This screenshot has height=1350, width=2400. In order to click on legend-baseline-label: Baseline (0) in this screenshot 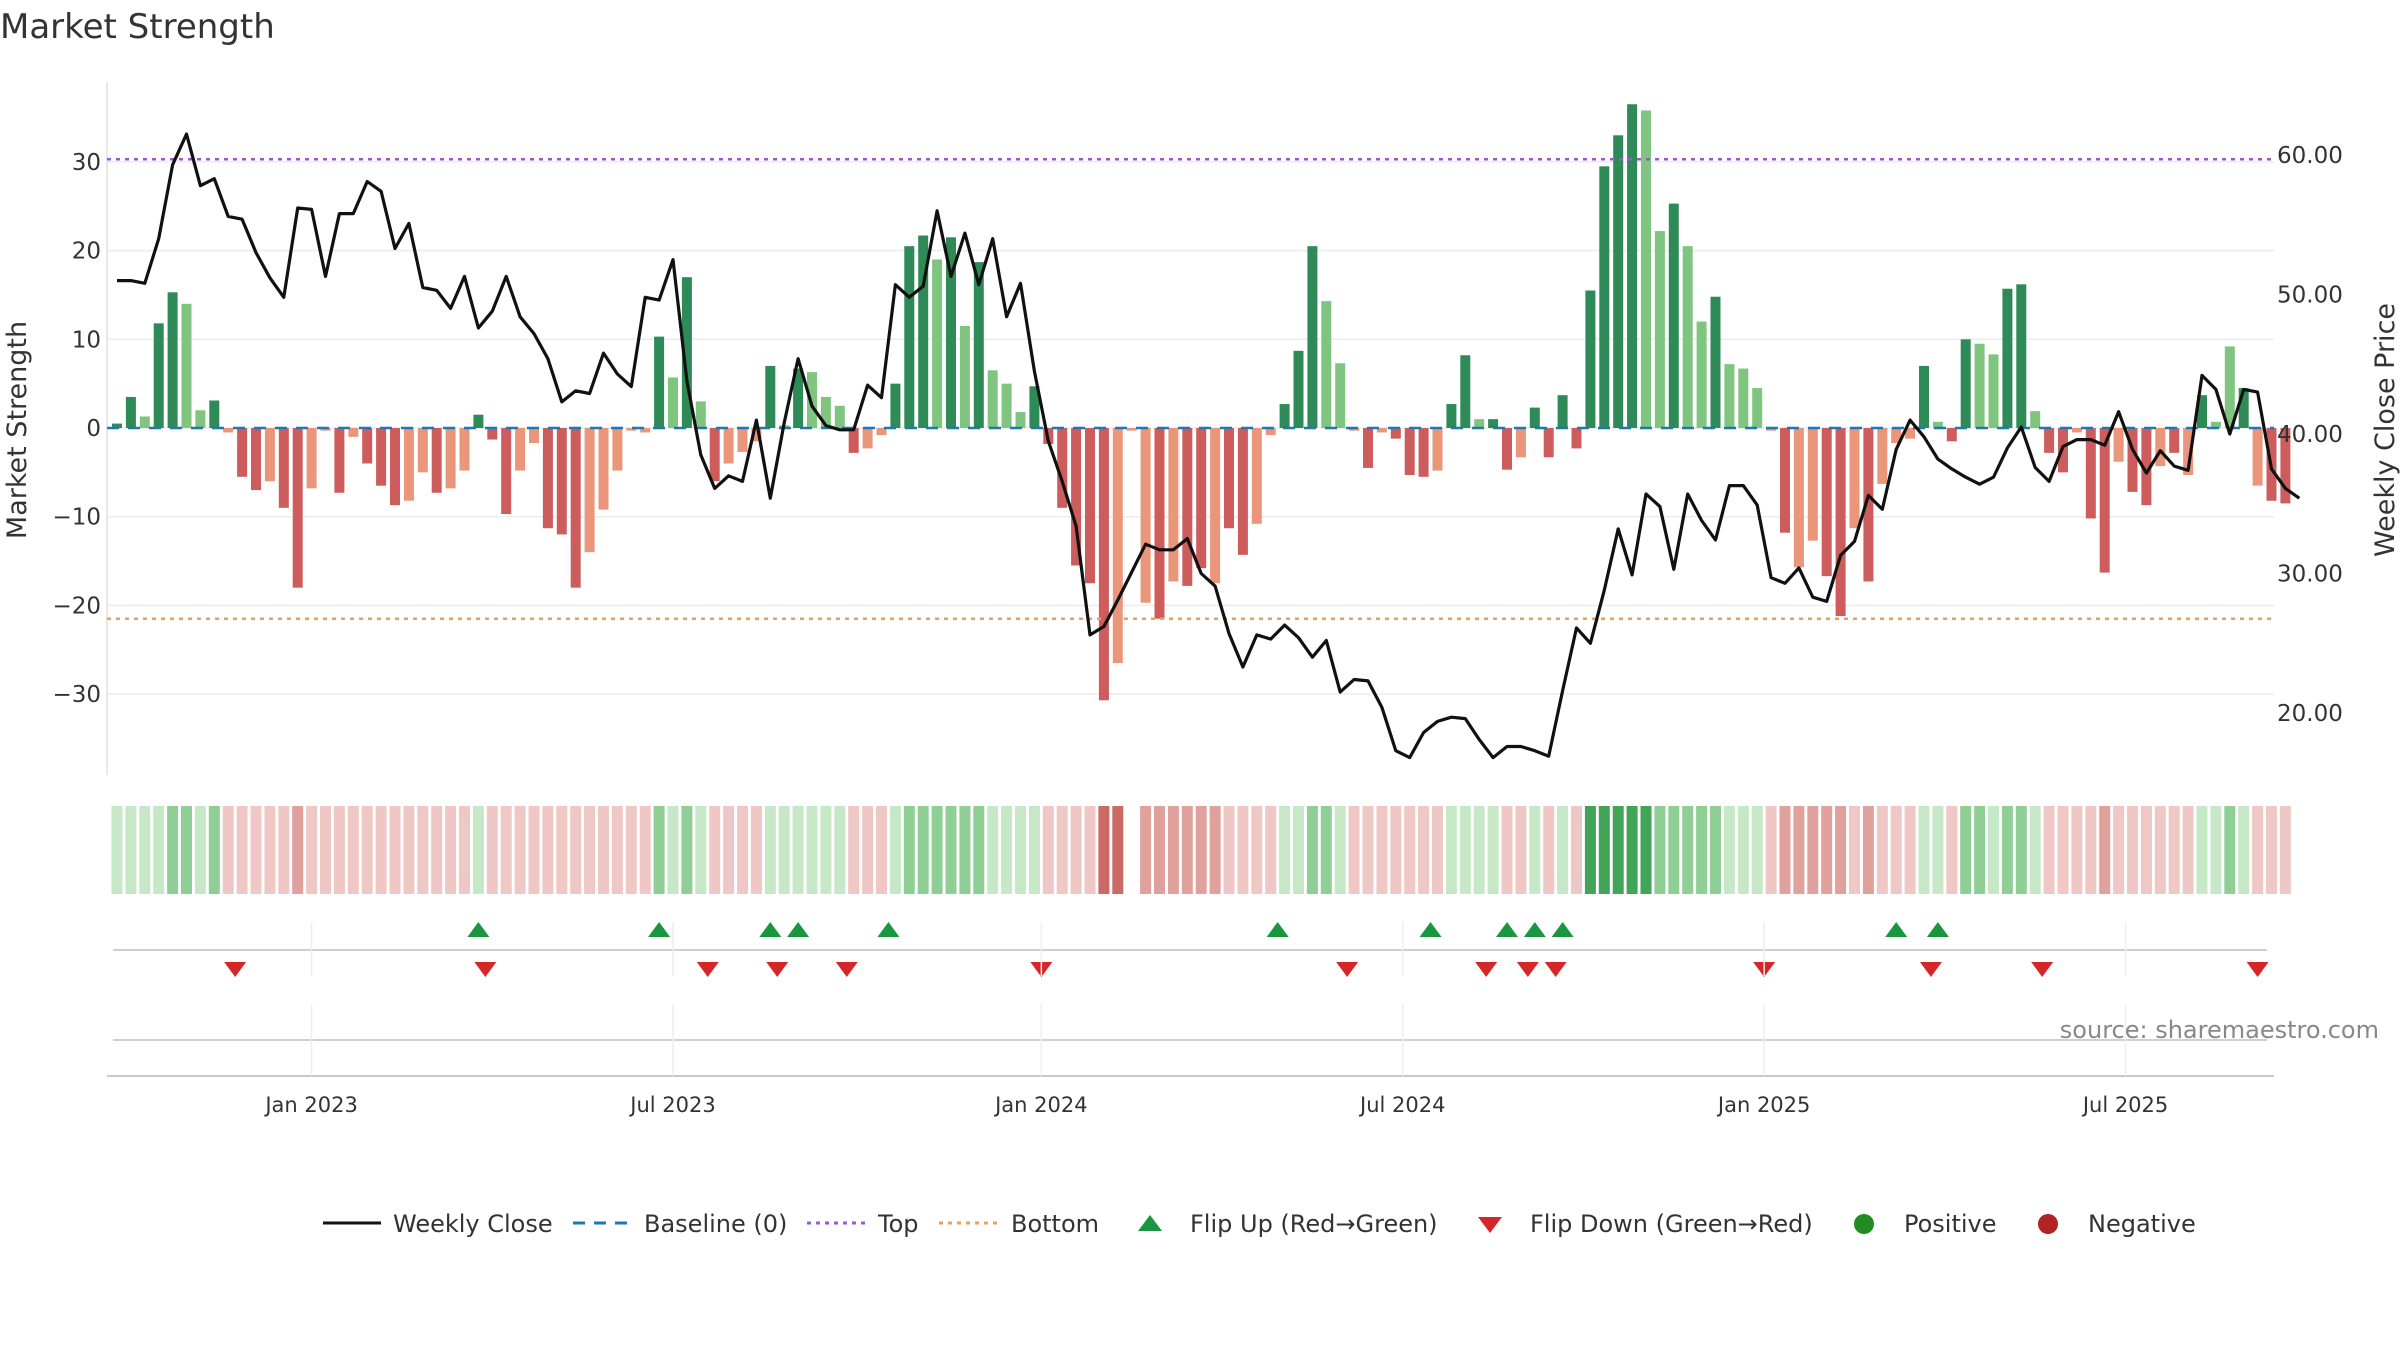, I will do `click(715, 1224)`.